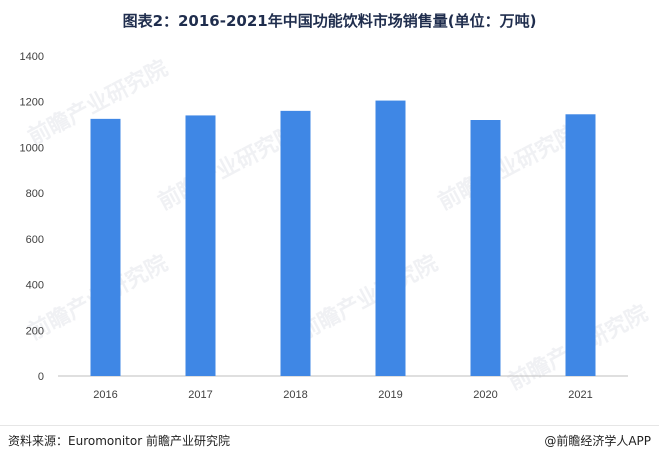  What do you see at coordinates (295, 243) in the screenshot?
I see `bar-2018` at bounding box center [295, 243].